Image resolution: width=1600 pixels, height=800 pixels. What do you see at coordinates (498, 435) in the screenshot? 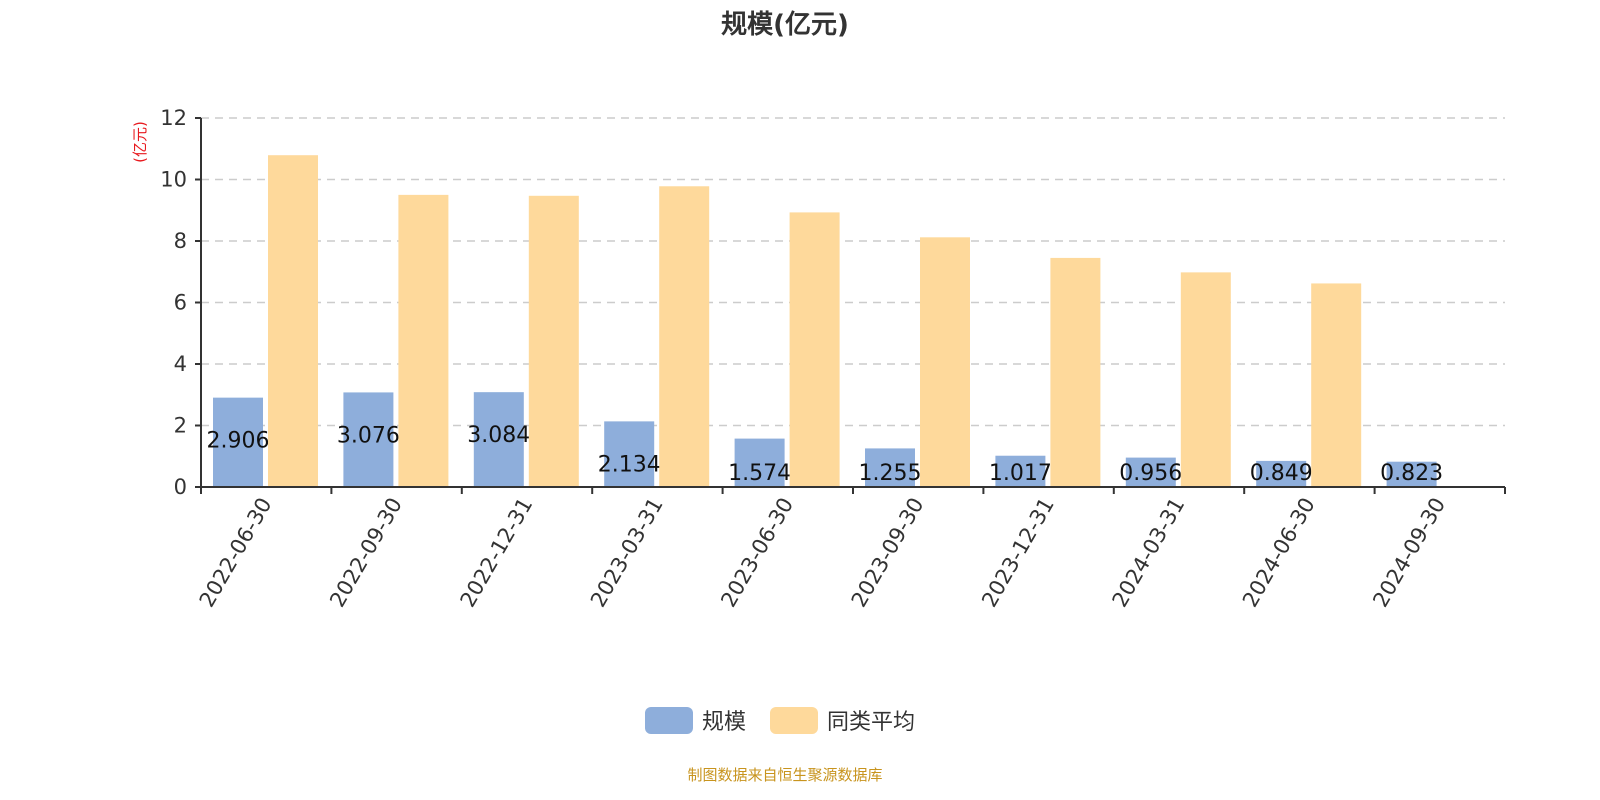
I see `data-label: 3.084` at bounding box center [498, 435].